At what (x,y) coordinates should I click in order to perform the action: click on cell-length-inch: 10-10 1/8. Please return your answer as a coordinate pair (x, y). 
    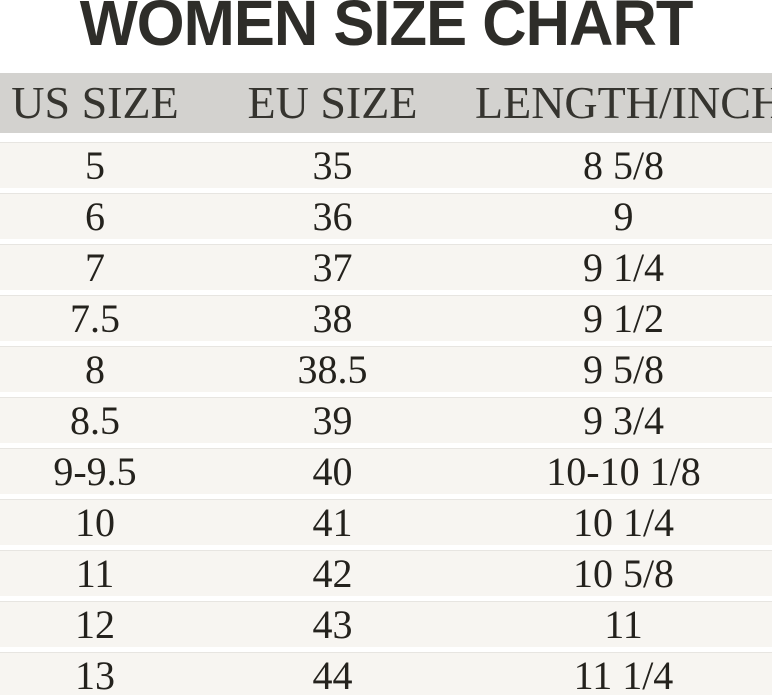
    Looking at the image, I should click on (623, 471).